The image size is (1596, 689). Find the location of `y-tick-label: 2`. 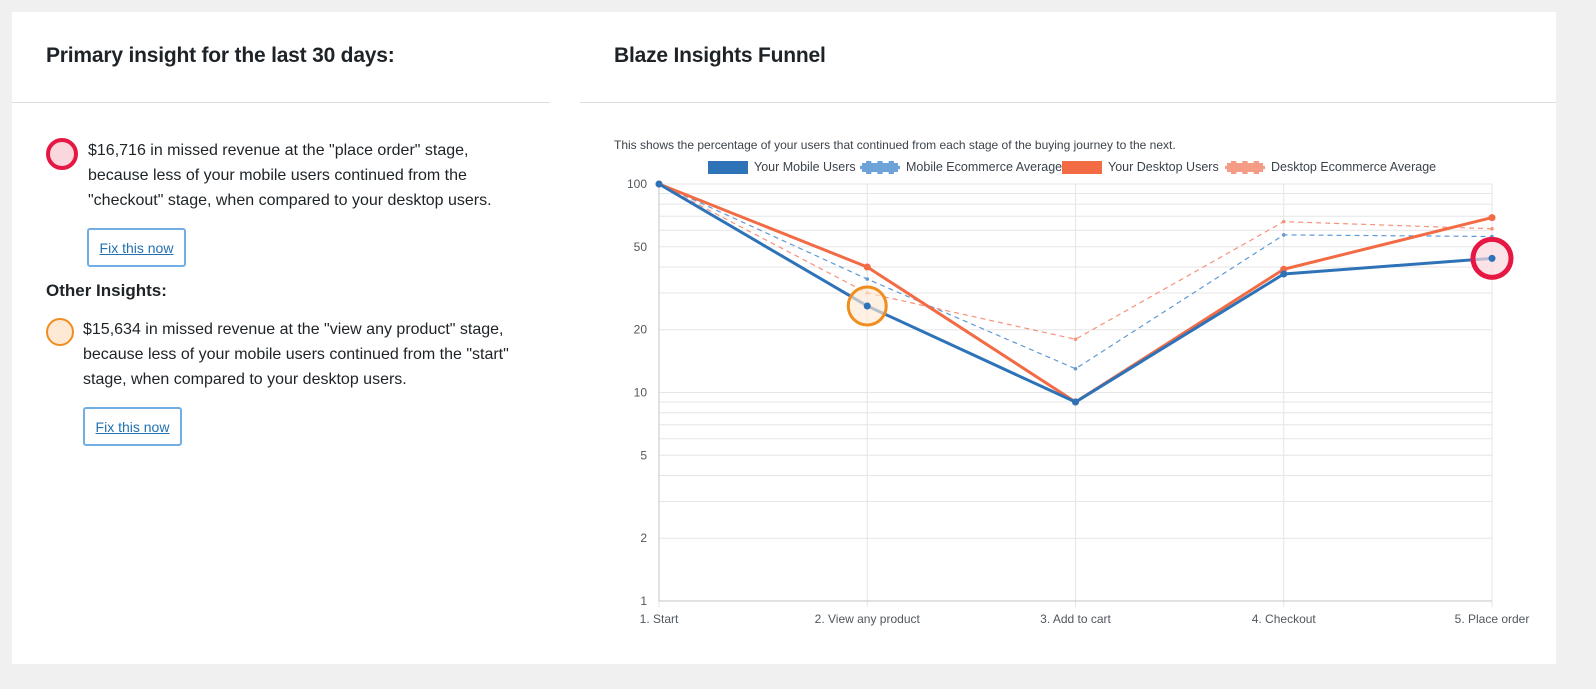

y-tick-label: 2 is located at coordinates (643, 538).